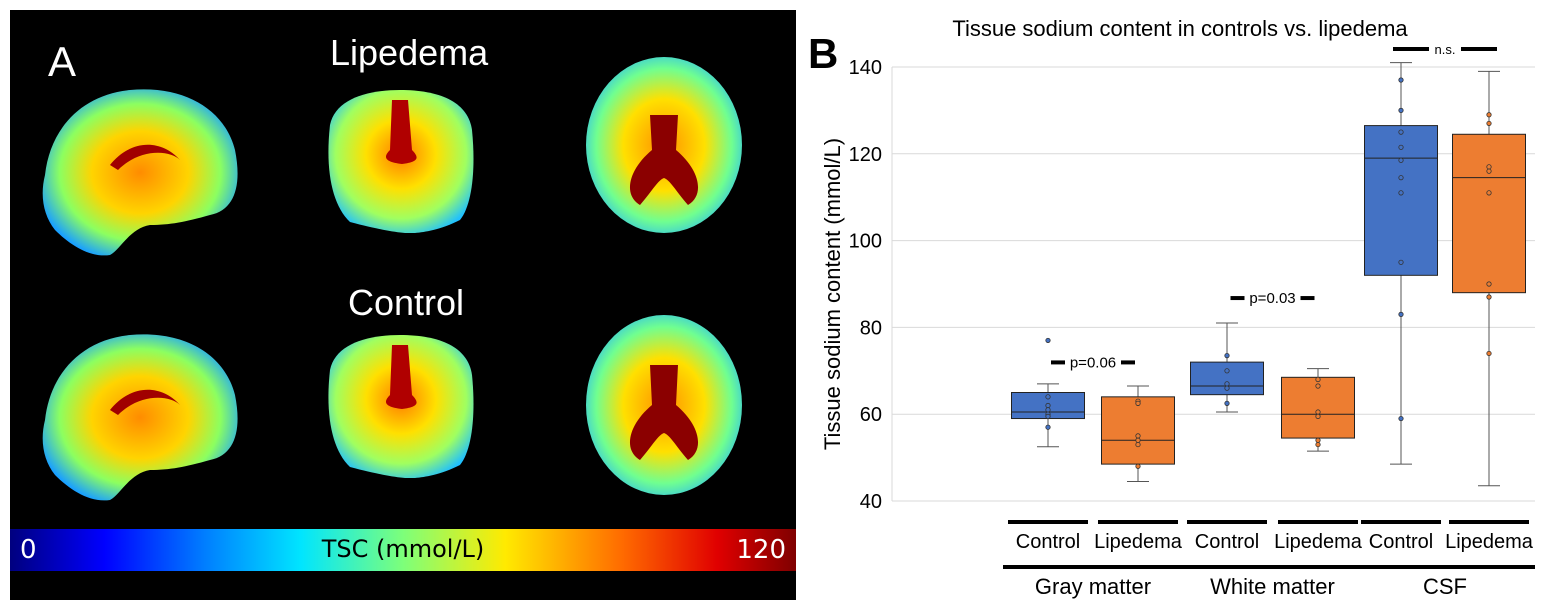 This screenshot has width=1554, height=616. Describe the element at coordinates (865, 155) in the screenshot. I see `y-tick-label: 120` at that location.